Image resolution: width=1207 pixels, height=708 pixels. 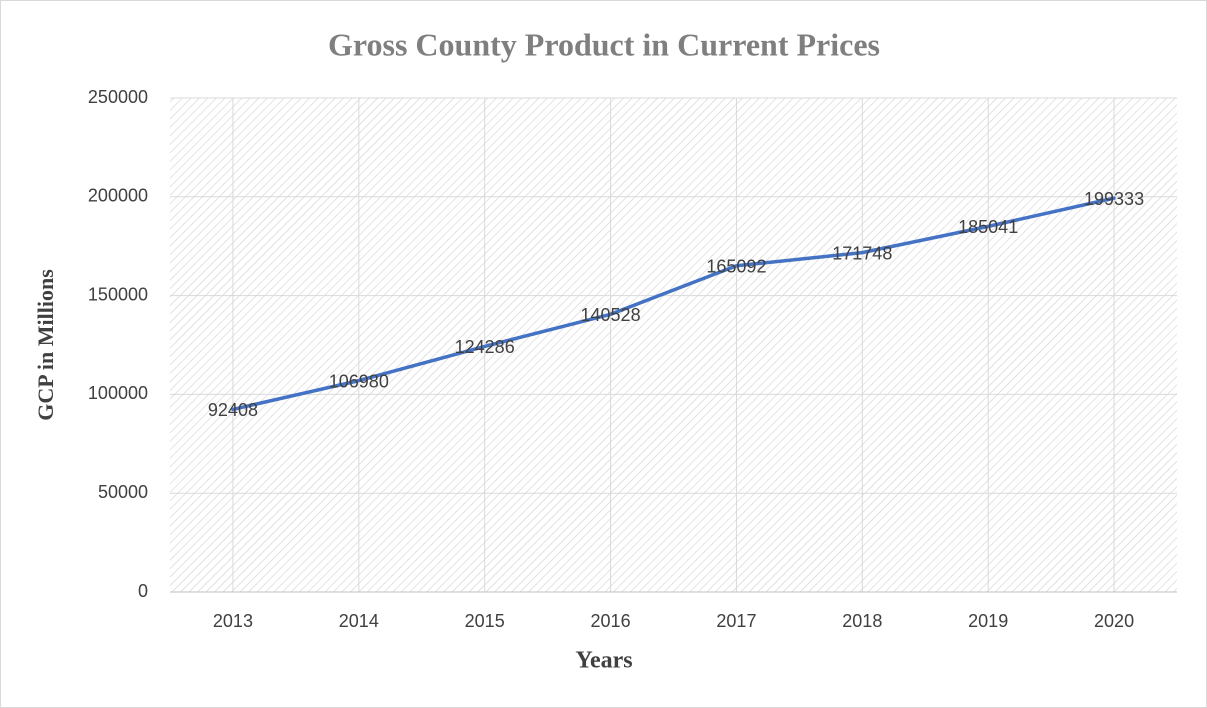 What do you see at coordinates (988, 227) in the screenshot?
I see `data-label: 185041` at bounding box center [988, 227].